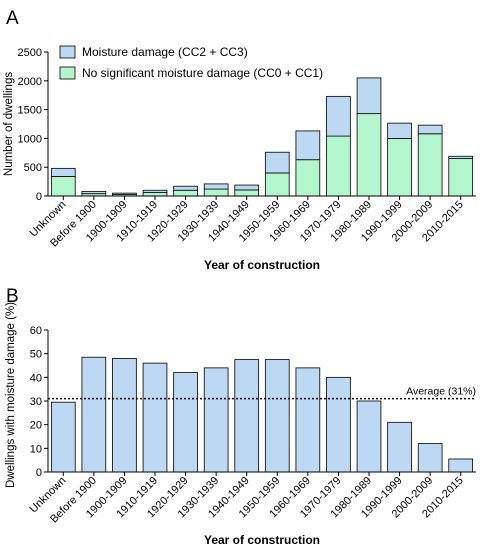 The width and height of the screenshot is (481, 550). I want to click on panel-a-x-axis-label: Year of construction, so click(262, 265).